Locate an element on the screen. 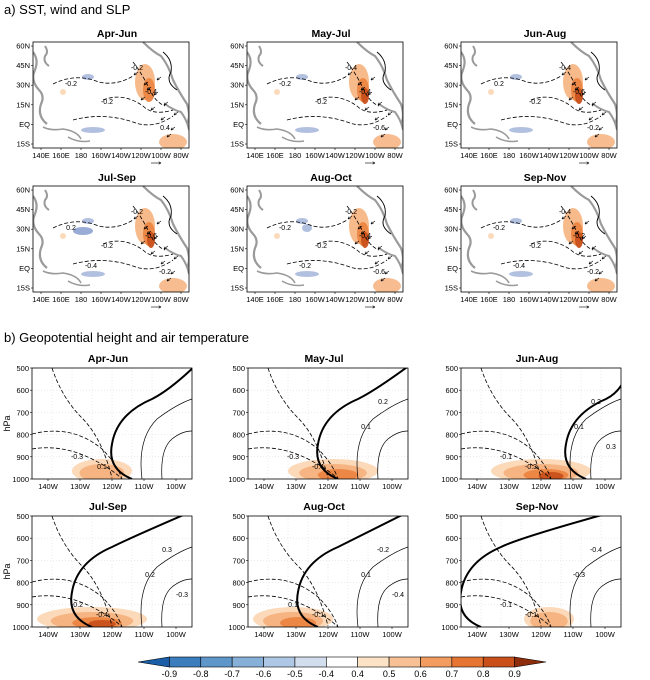 This screenshot has width=650, height=680. y-tick-label: 700 is located at coordinates (451, 412).